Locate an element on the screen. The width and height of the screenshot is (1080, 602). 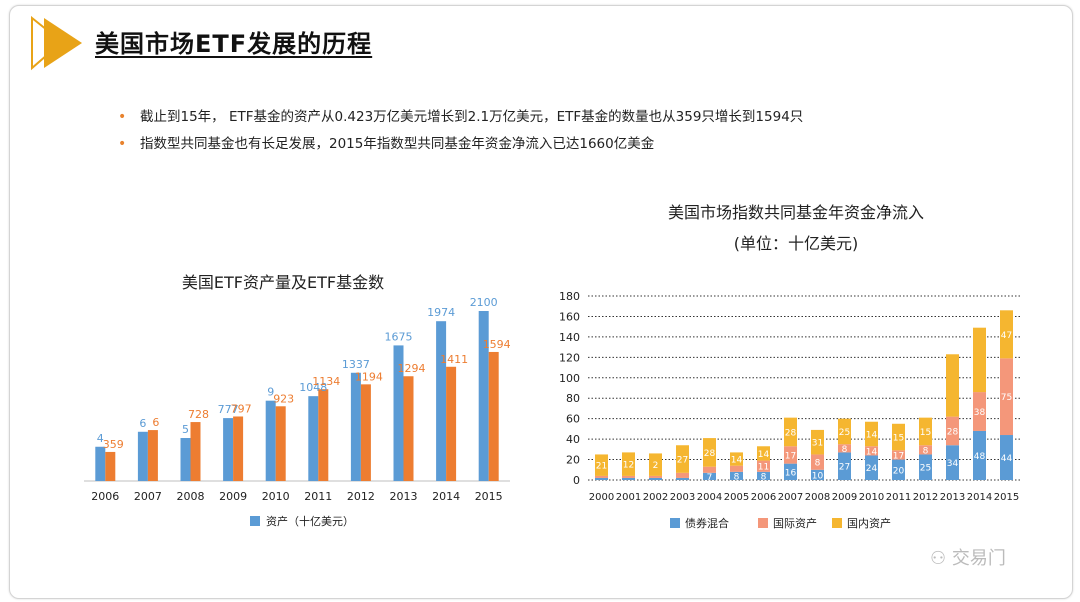
data-label-fund-count: 797 is located at coordinates (241, 408).